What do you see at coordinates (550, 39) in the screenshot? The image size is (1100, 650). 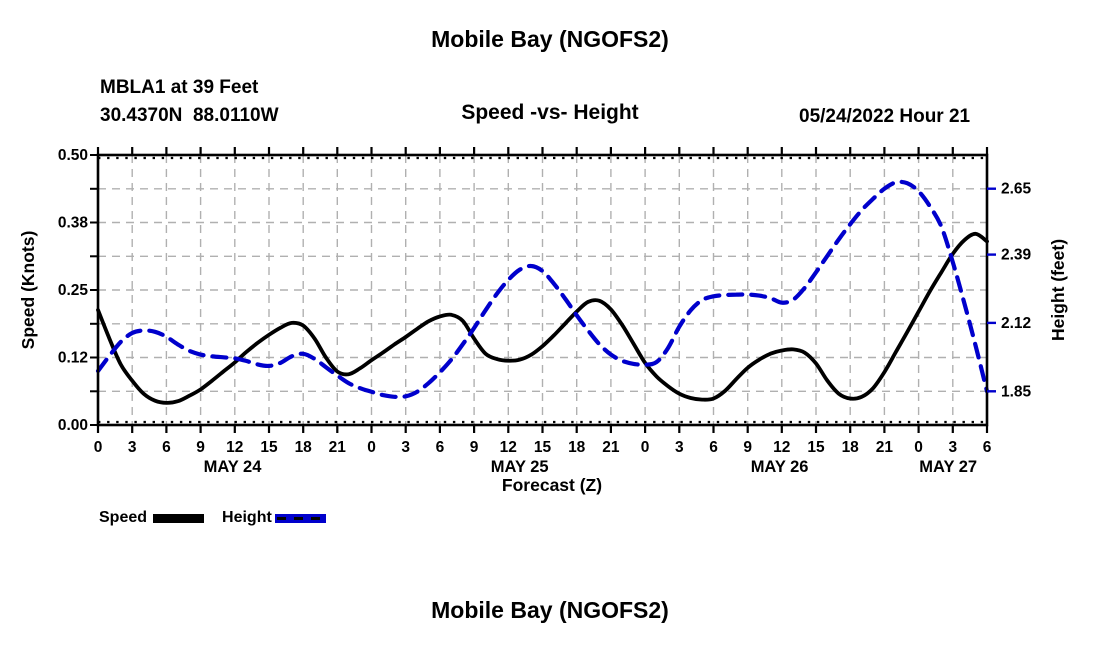 I see `chart-title-top: Mobile Bay (NGOFS2)` at bounding box center [550, 39].